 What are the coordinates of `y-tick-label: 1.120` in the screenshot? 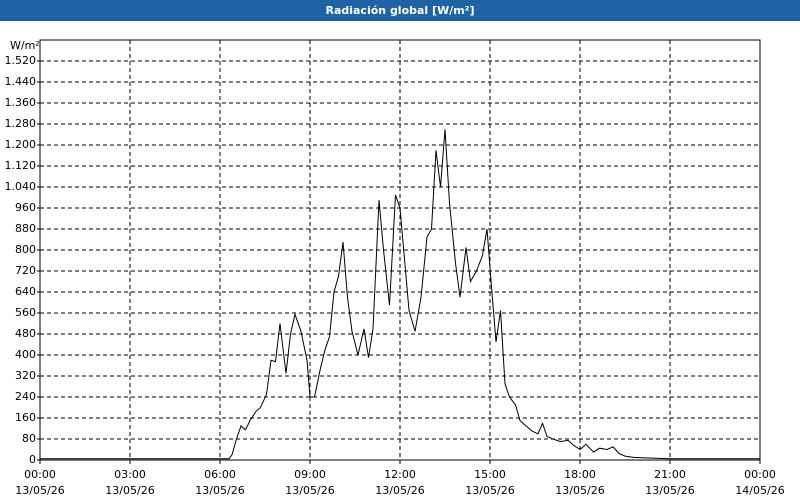 It's located at (21, 165).